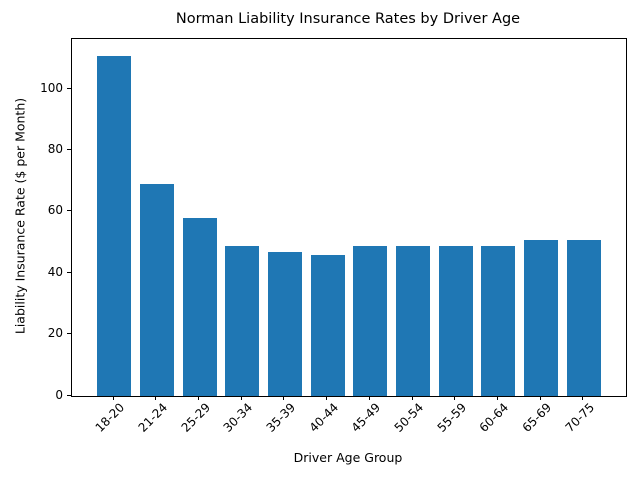  I want to click on x-tick-label: 60-64, so click(494, 417).